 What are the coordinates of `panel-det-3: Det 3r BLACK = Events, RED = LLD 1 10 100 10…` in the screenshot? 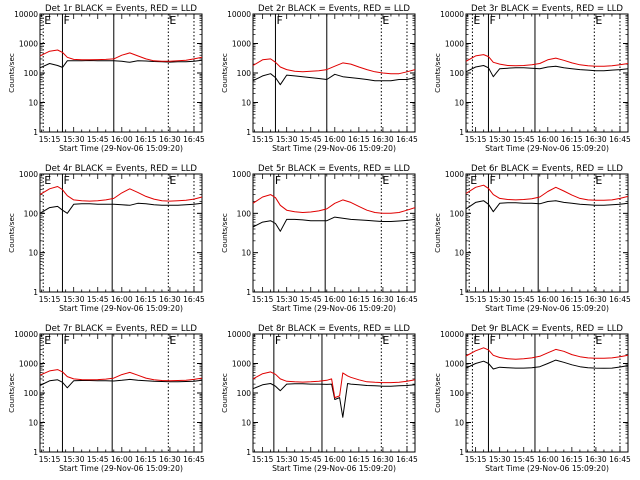 It's located at (532, 78).